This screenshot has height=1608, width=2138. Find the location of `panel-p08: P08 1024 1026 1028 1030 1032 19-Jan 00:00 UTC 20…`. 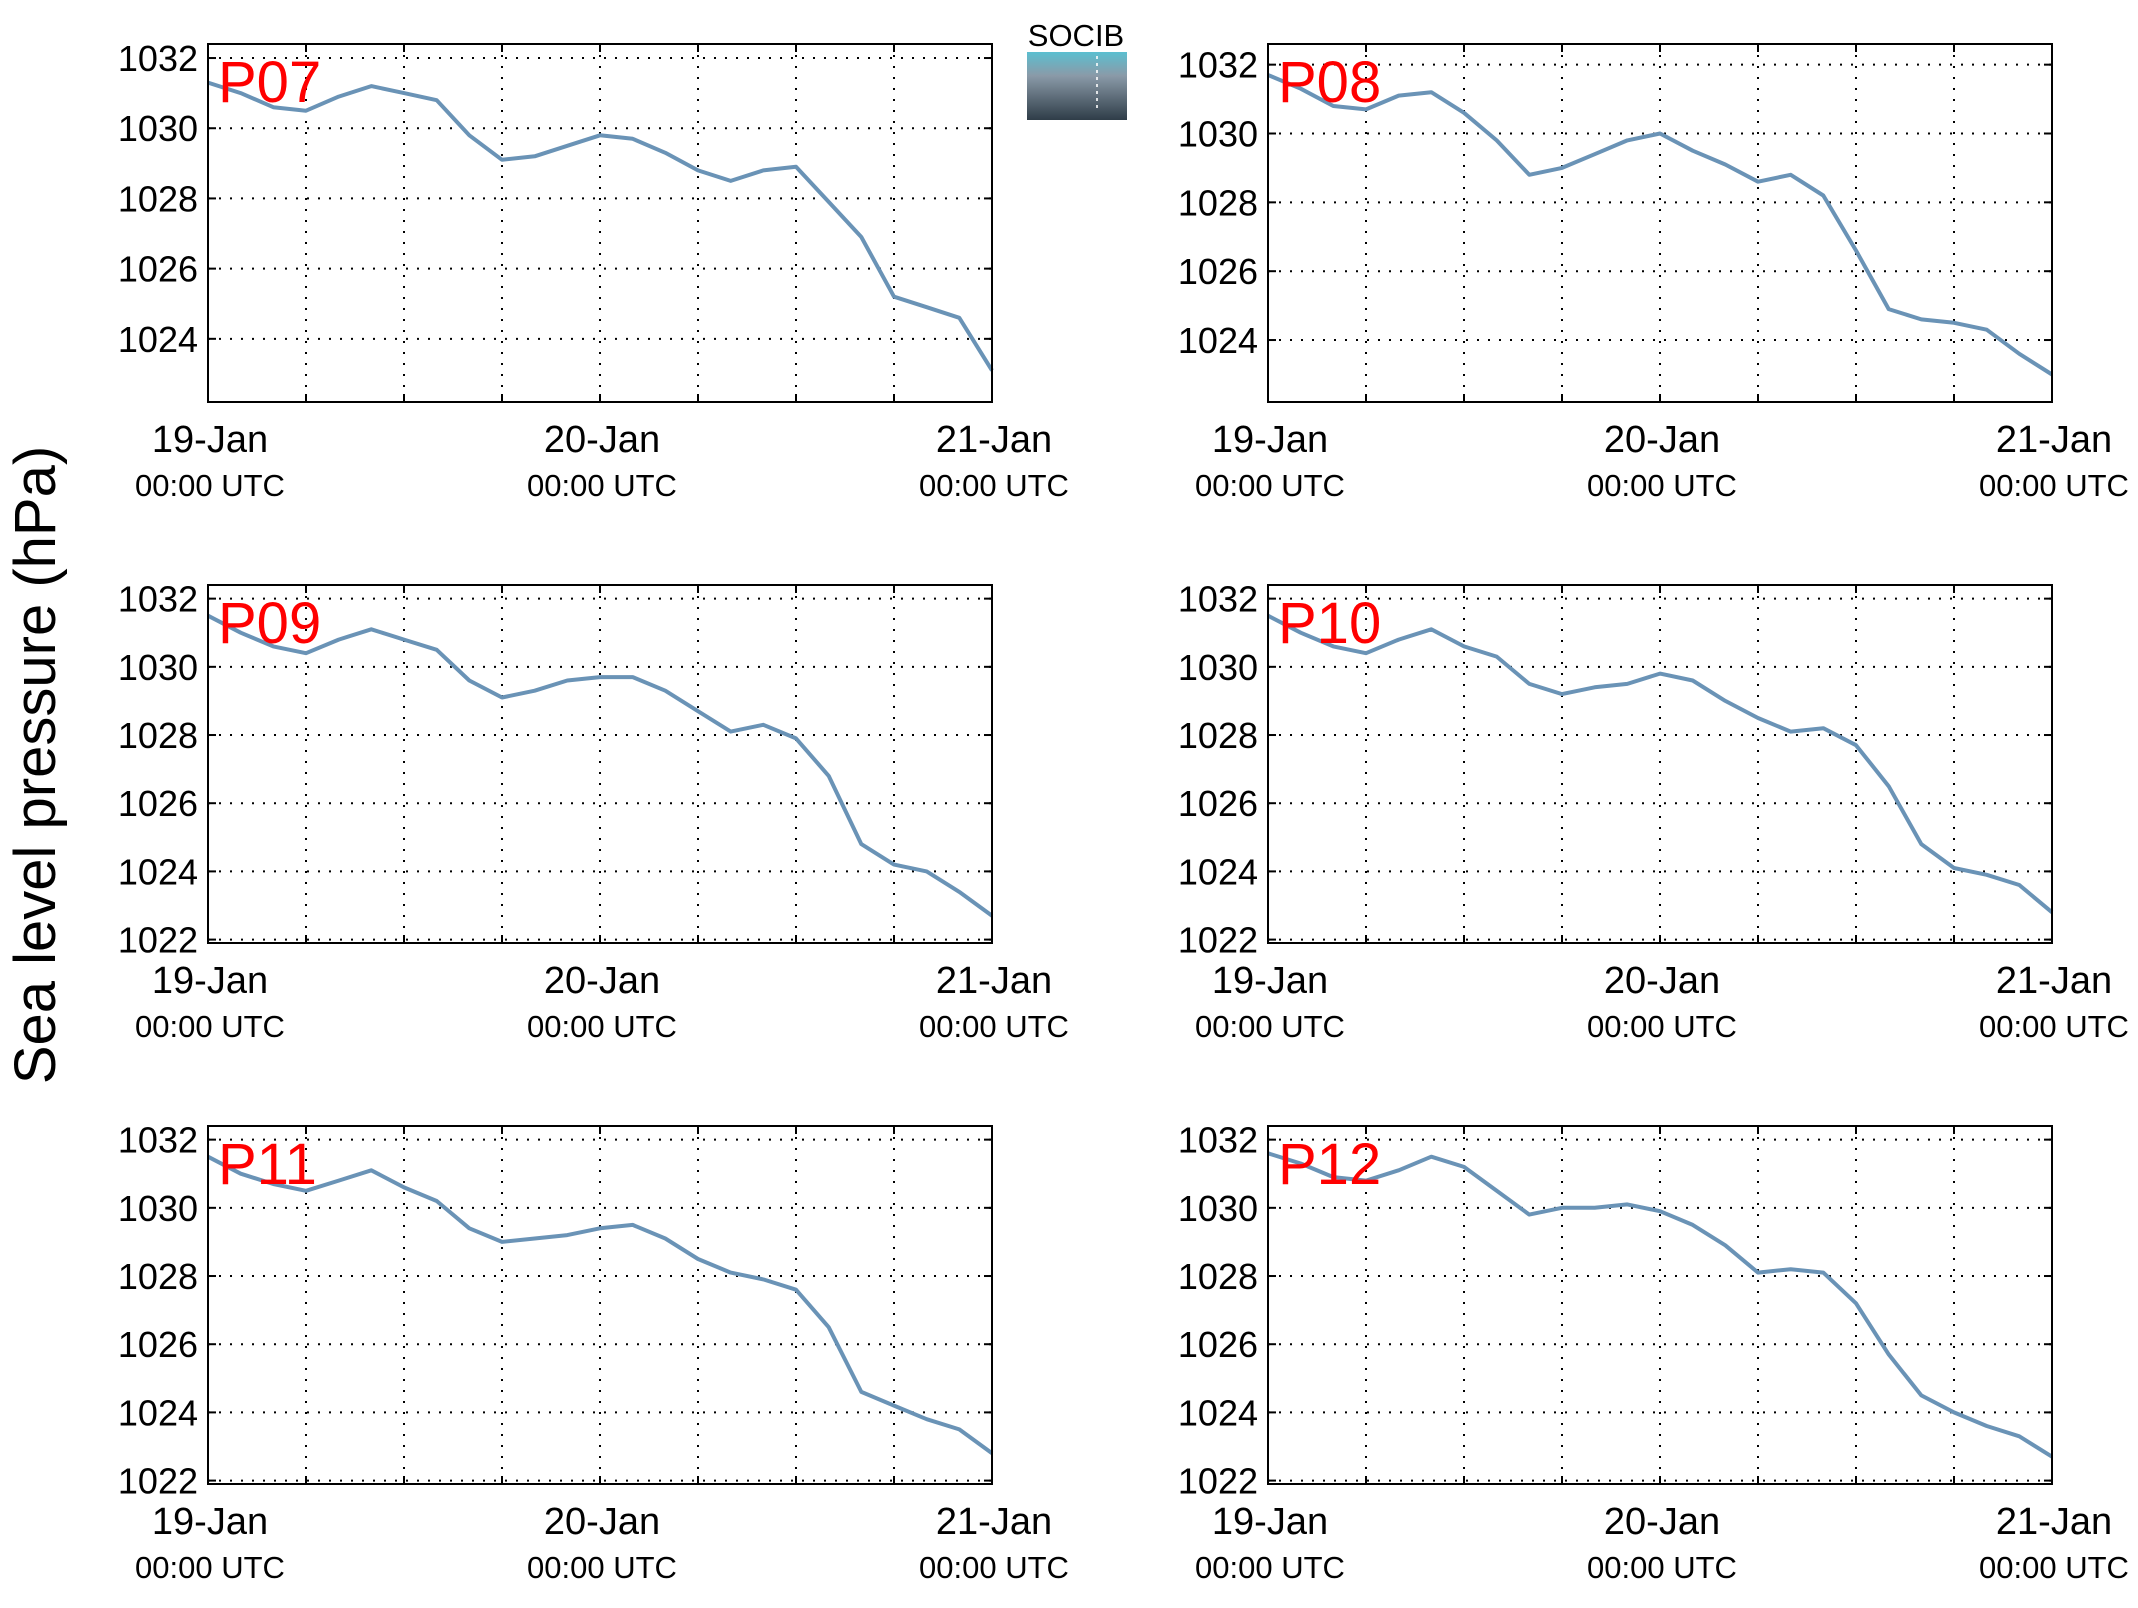

panel-p08: P08 1024 1026 1028 1030 1032 19-Jan 00:00 UTC 20… is located at coordinates (1653, 273).